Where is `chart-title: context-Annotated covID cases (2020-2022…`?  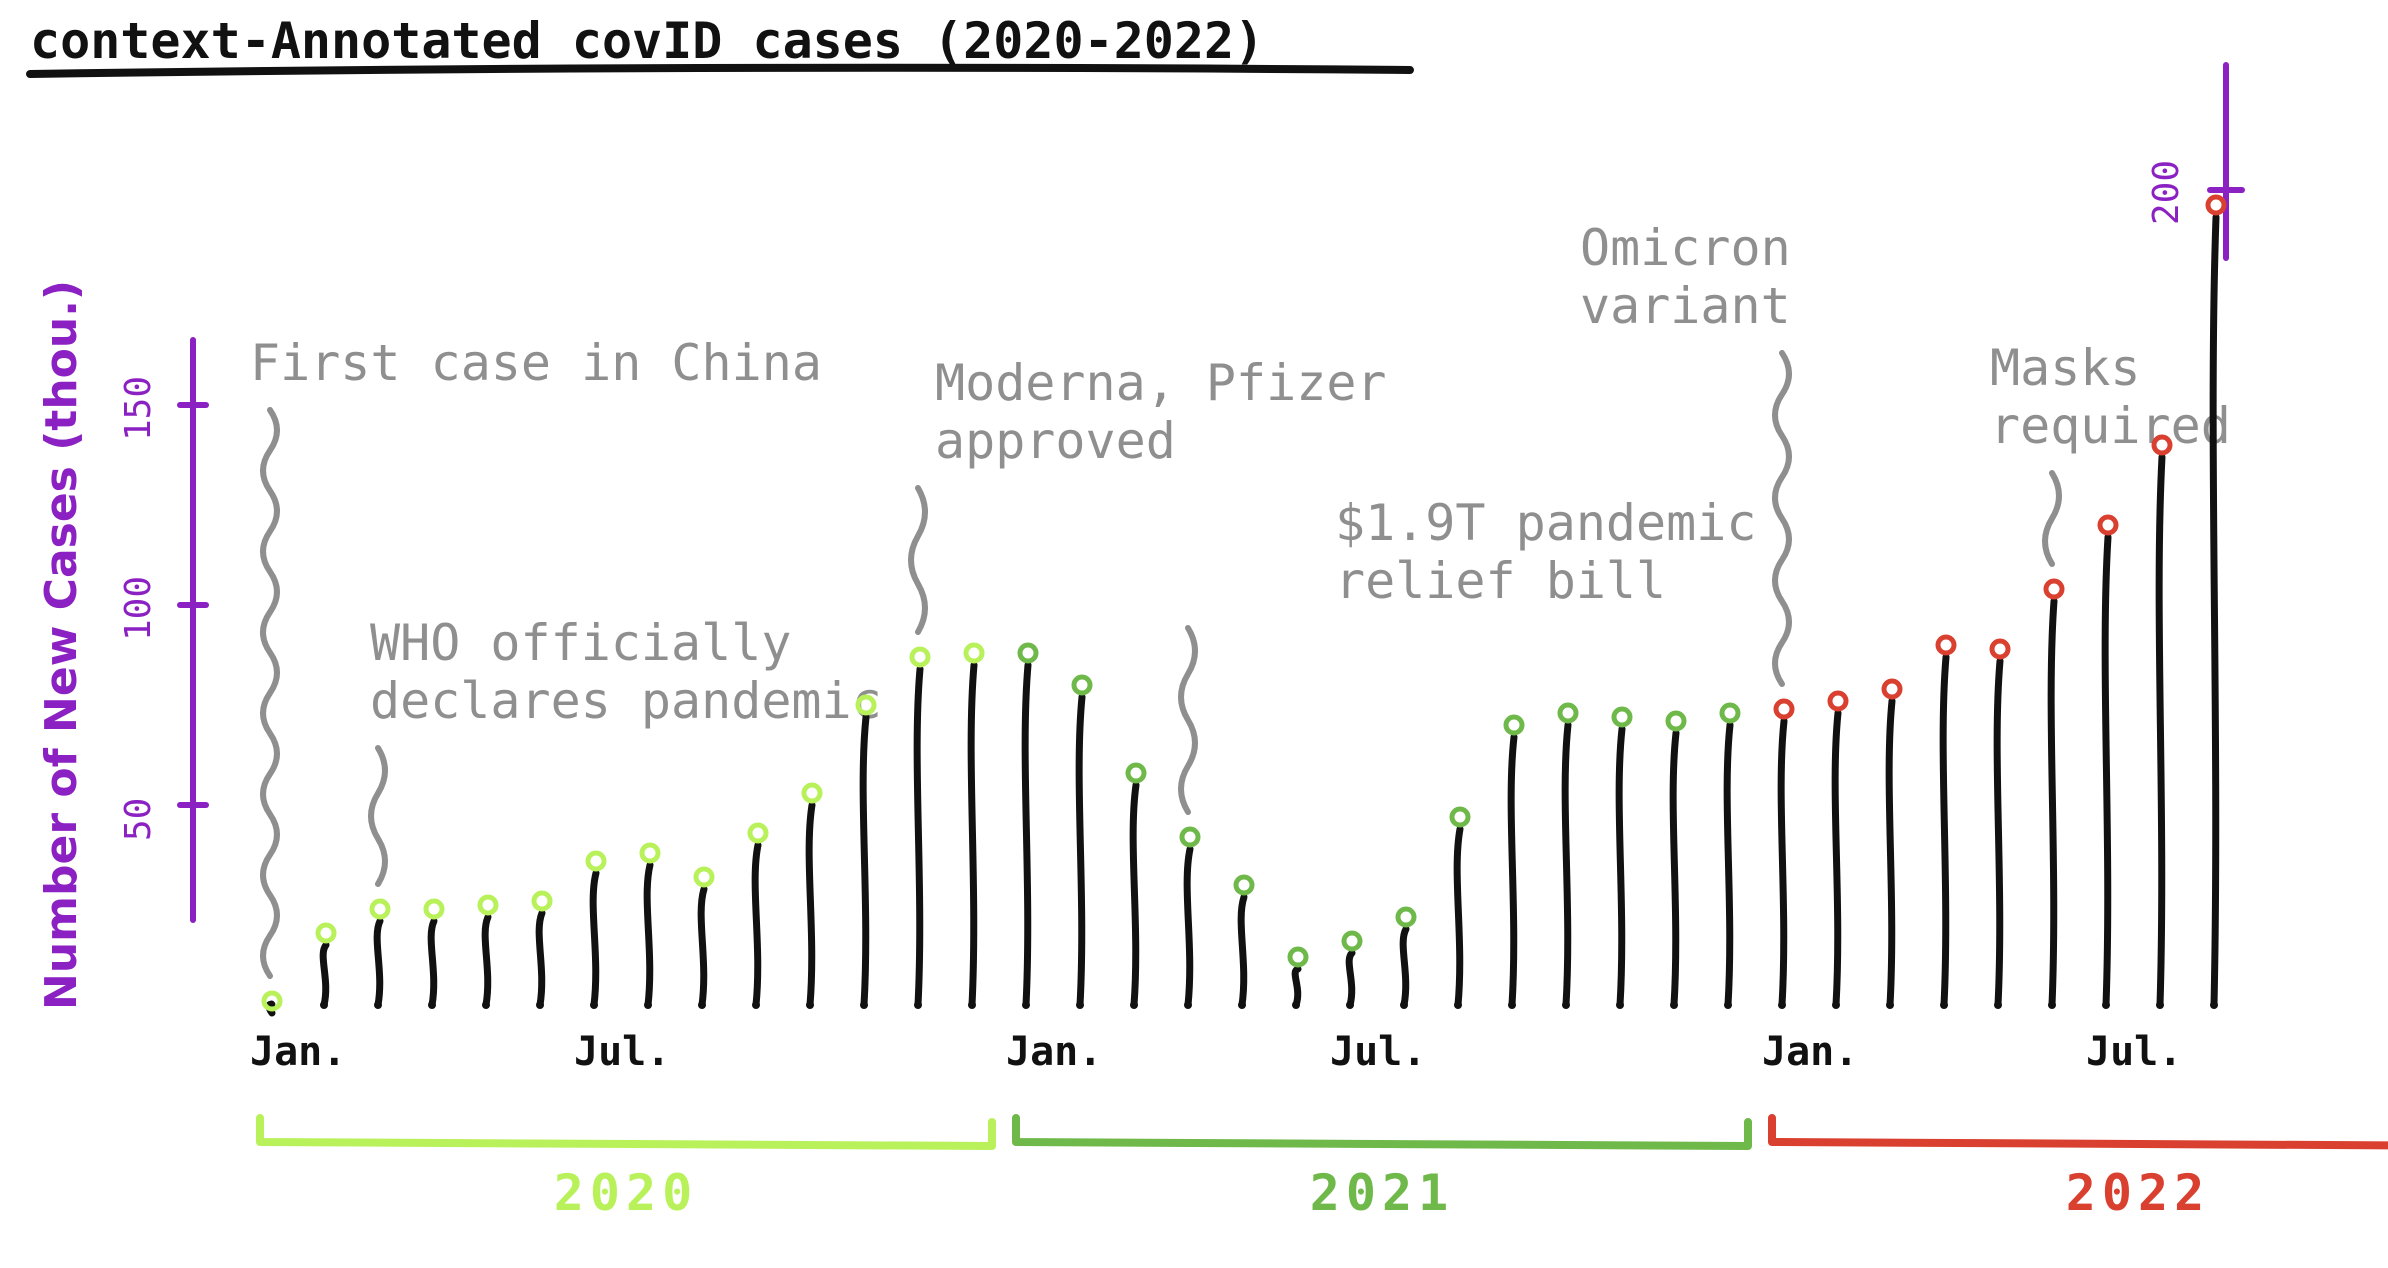
chart-title: context-Annotated covID cases (2020-2022… is located at coordinates (647, 41).